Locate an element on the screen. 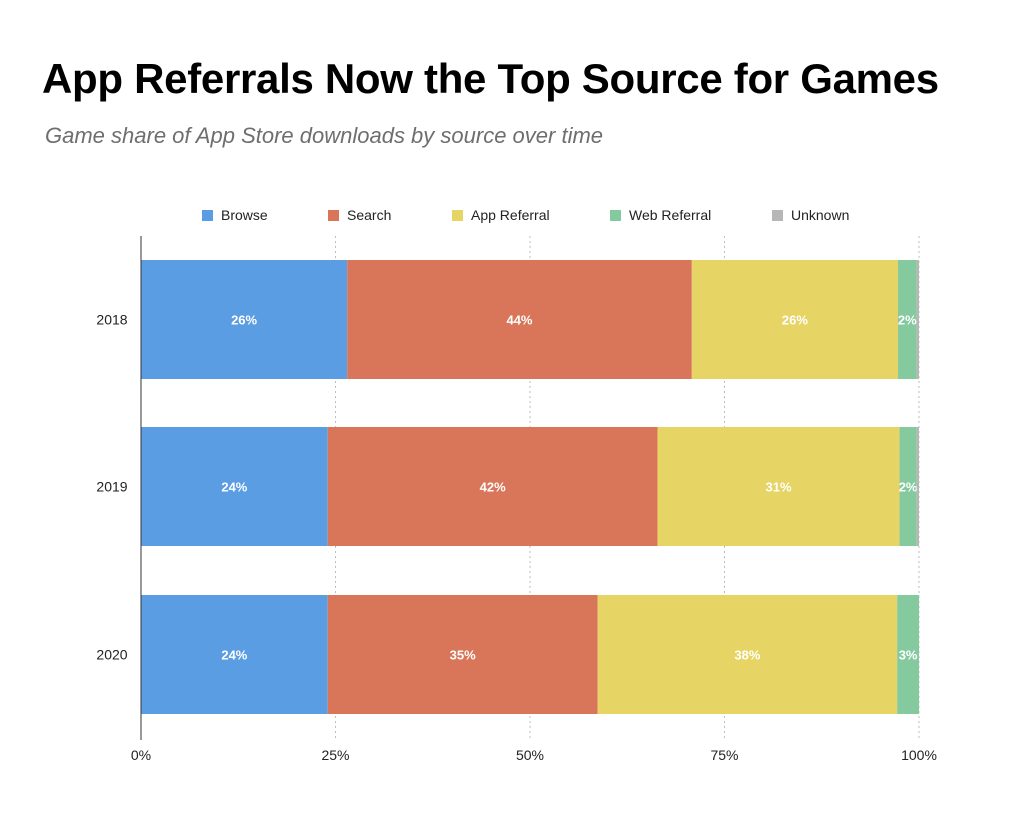 The width and height of the screenshot is (1024, 828). bar-2019-web-referral is located at coordinates (908, 486).